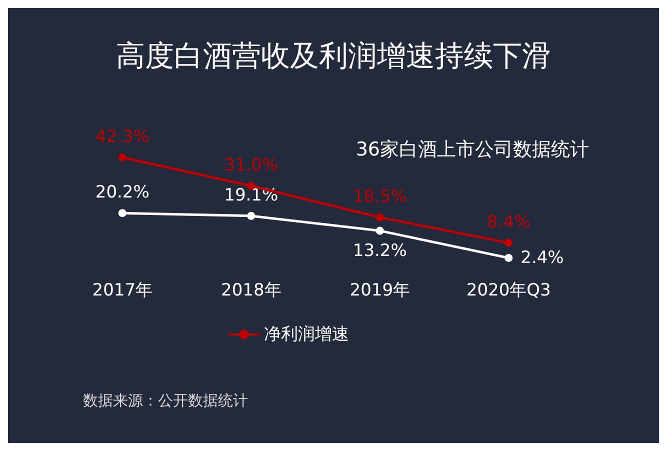 The width and height of the screenshot is (667, 451). I want to click on data-label: 31.0%, so click(251, 165).